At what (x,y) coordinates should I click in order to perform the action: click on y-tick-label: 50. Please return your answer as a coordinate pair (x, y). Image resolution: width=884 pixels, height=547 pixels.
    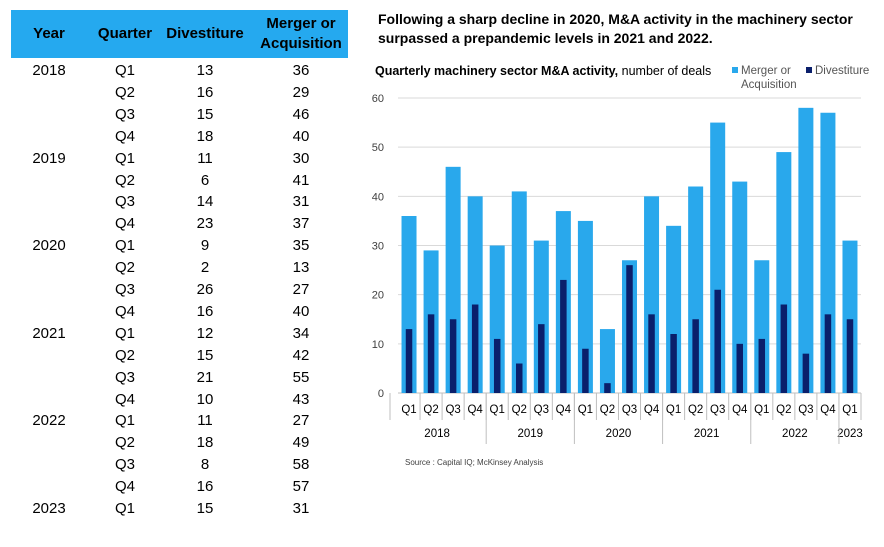
    Looking at the image, I should click on (378, 148).